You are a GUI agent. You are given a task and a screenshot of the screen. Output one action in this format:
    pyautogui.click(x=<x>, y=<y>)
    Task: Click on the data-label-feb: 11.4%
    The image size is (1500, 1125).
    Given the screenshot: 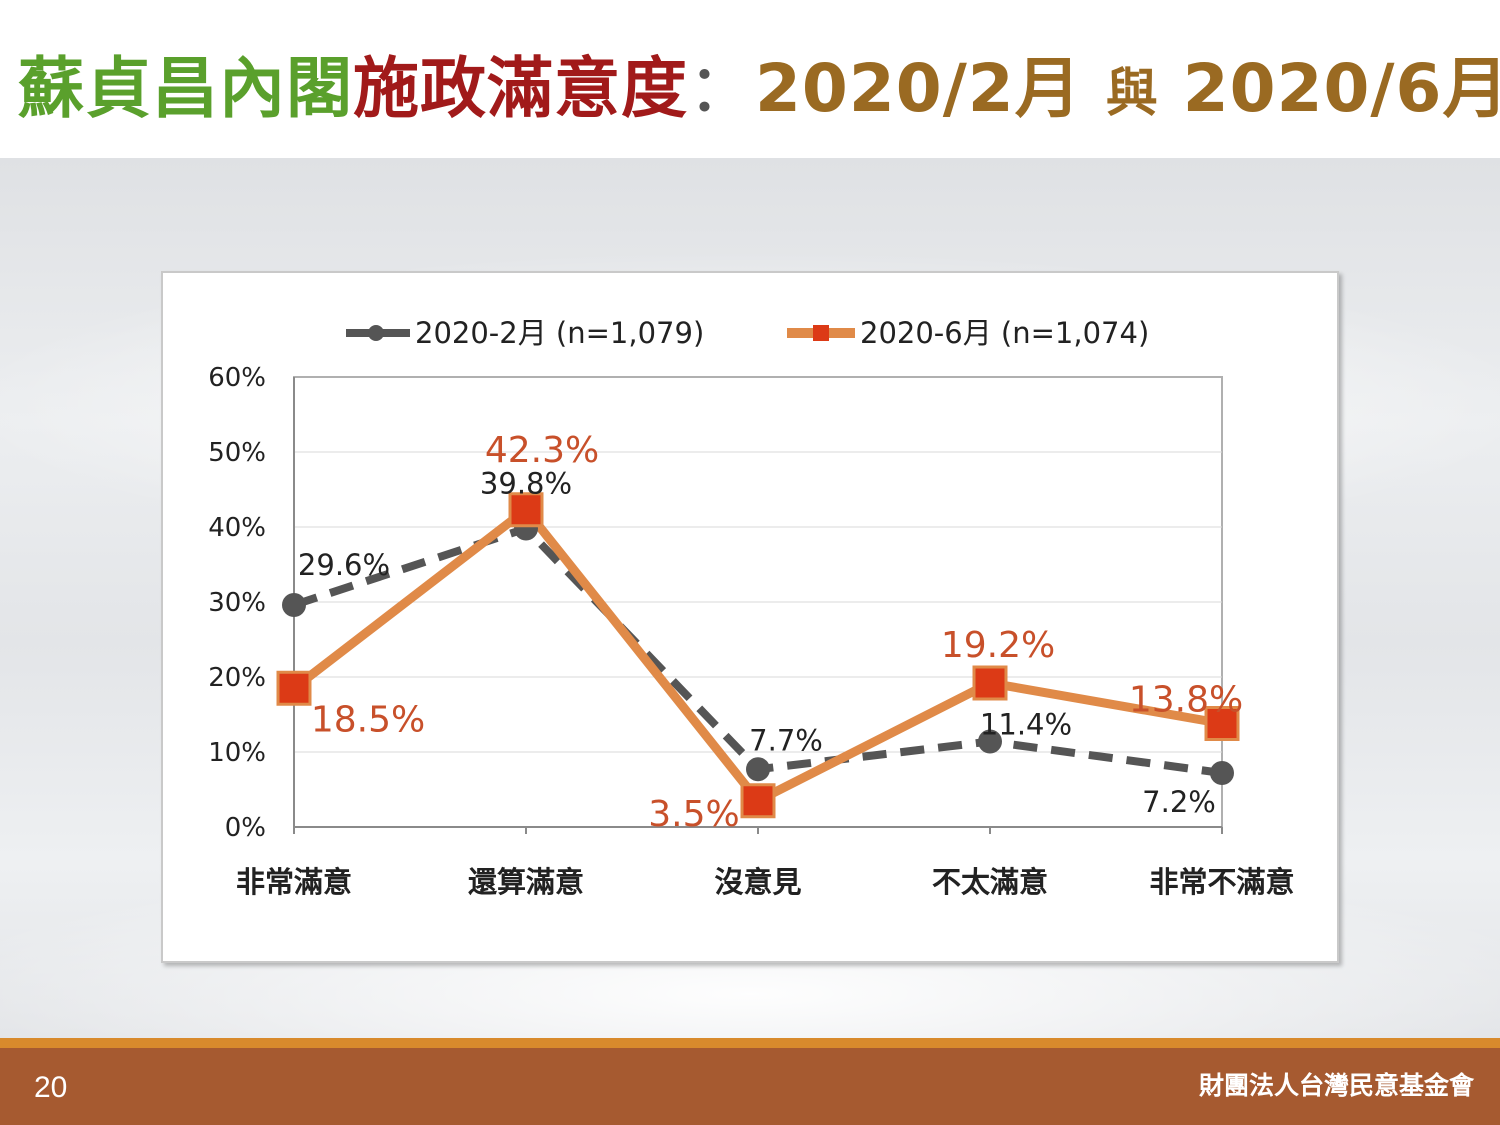 What is the action you would take?
    pyautogui.click(x=1026, y=725)
    